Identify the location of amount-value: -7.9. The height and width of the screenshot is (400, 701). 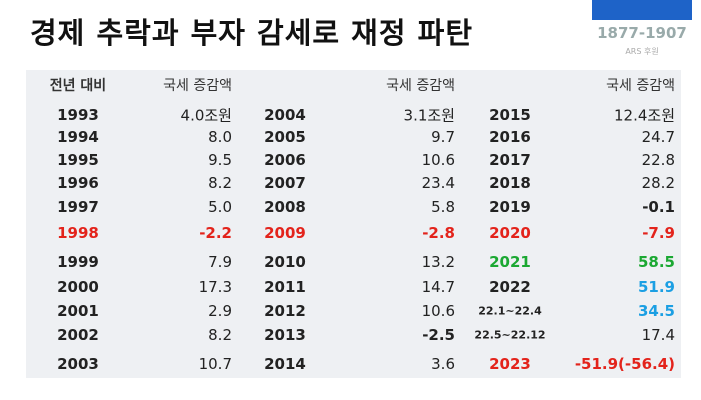
(658, 233).